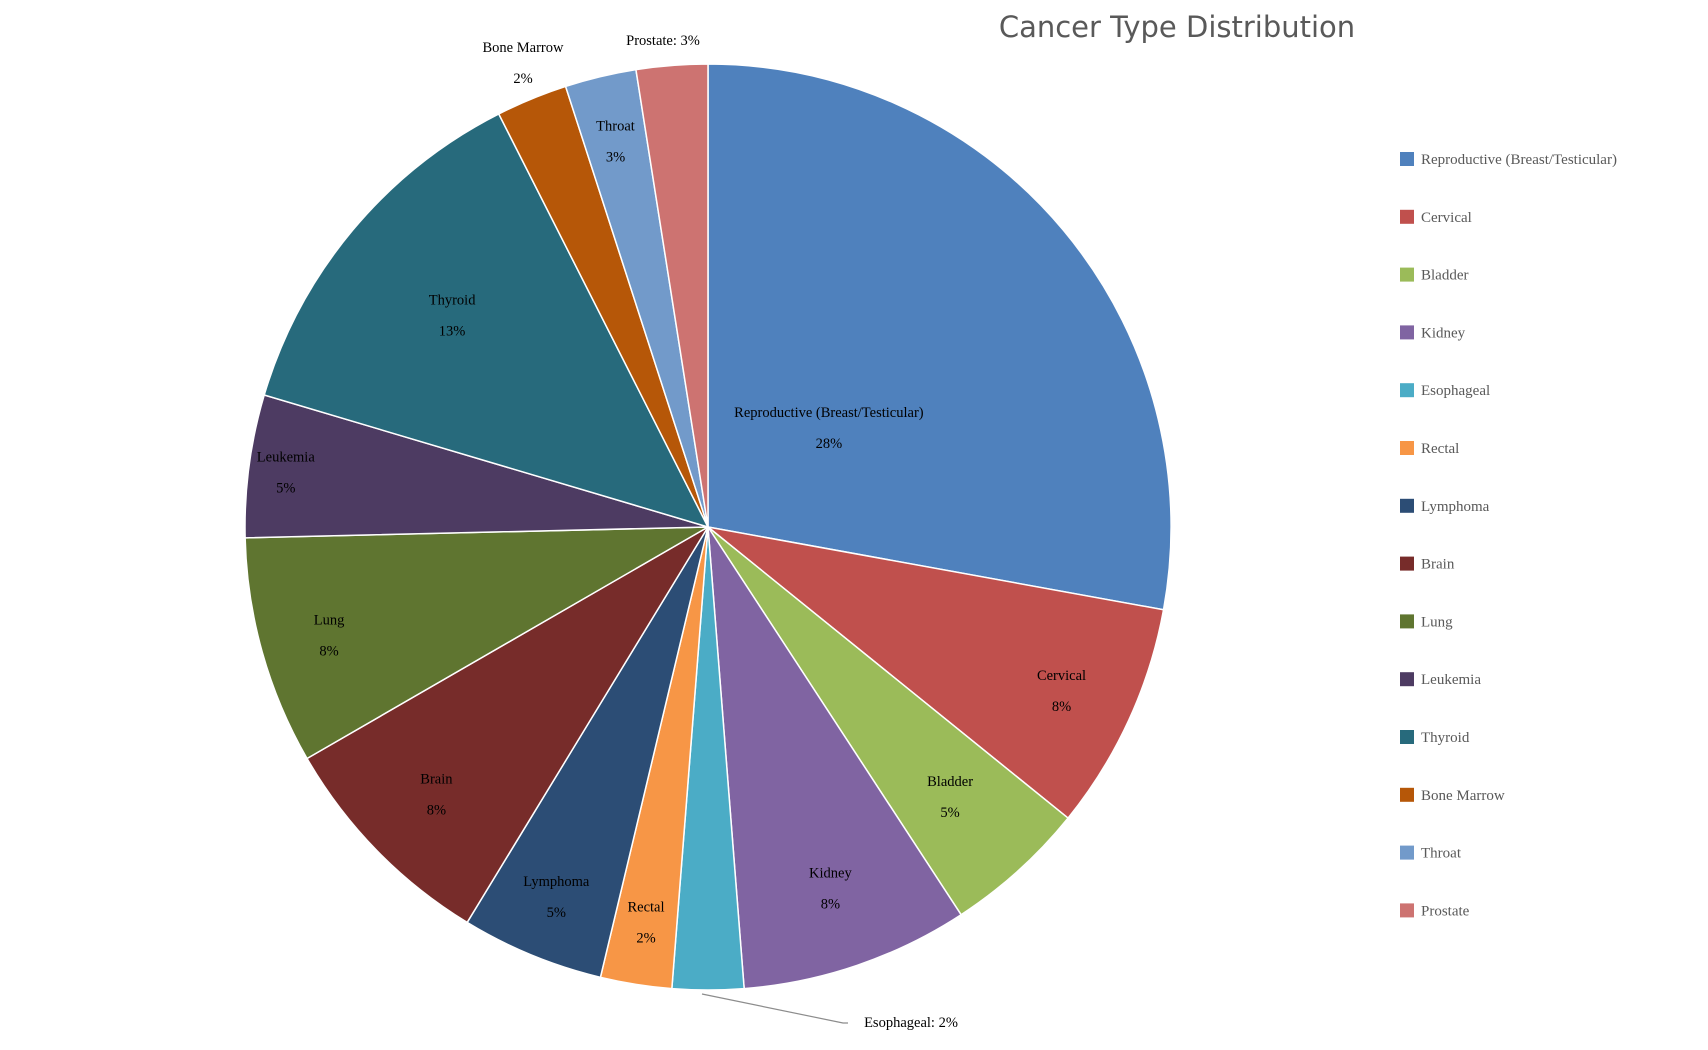 This screenshot has width=1708, height=1050. Describe the element at coordinates (1407, 505) in the screenshot. I see `legend-swatch-lymphoma` at that location.